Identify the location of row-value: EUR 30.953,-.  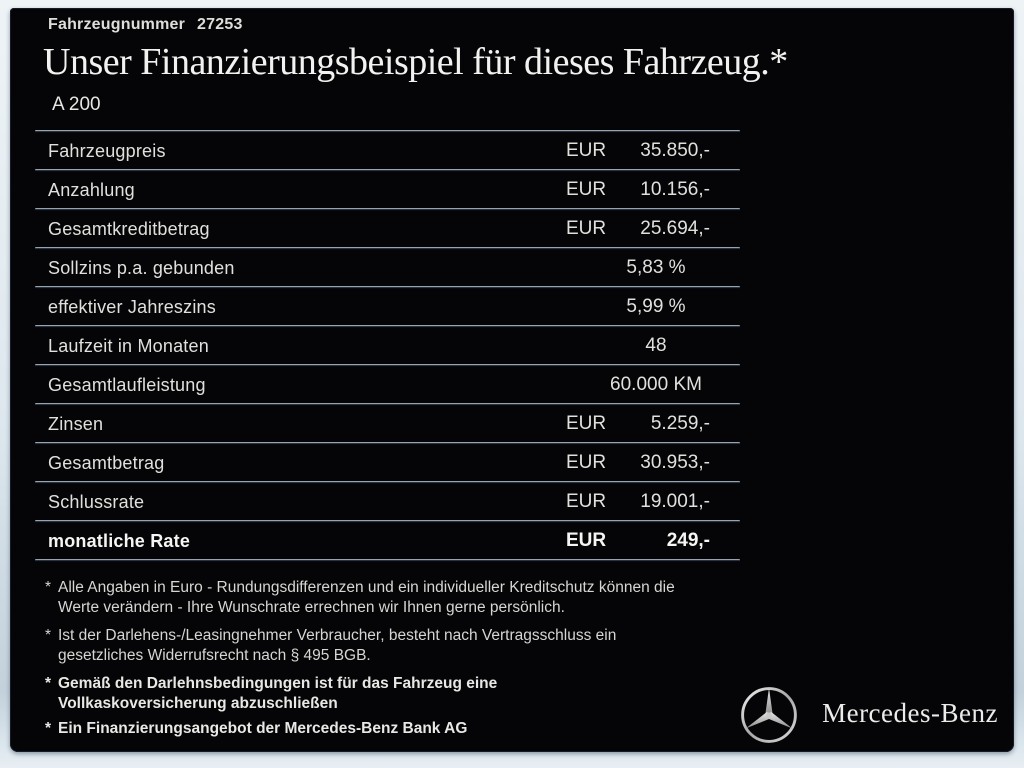
(645, 463).